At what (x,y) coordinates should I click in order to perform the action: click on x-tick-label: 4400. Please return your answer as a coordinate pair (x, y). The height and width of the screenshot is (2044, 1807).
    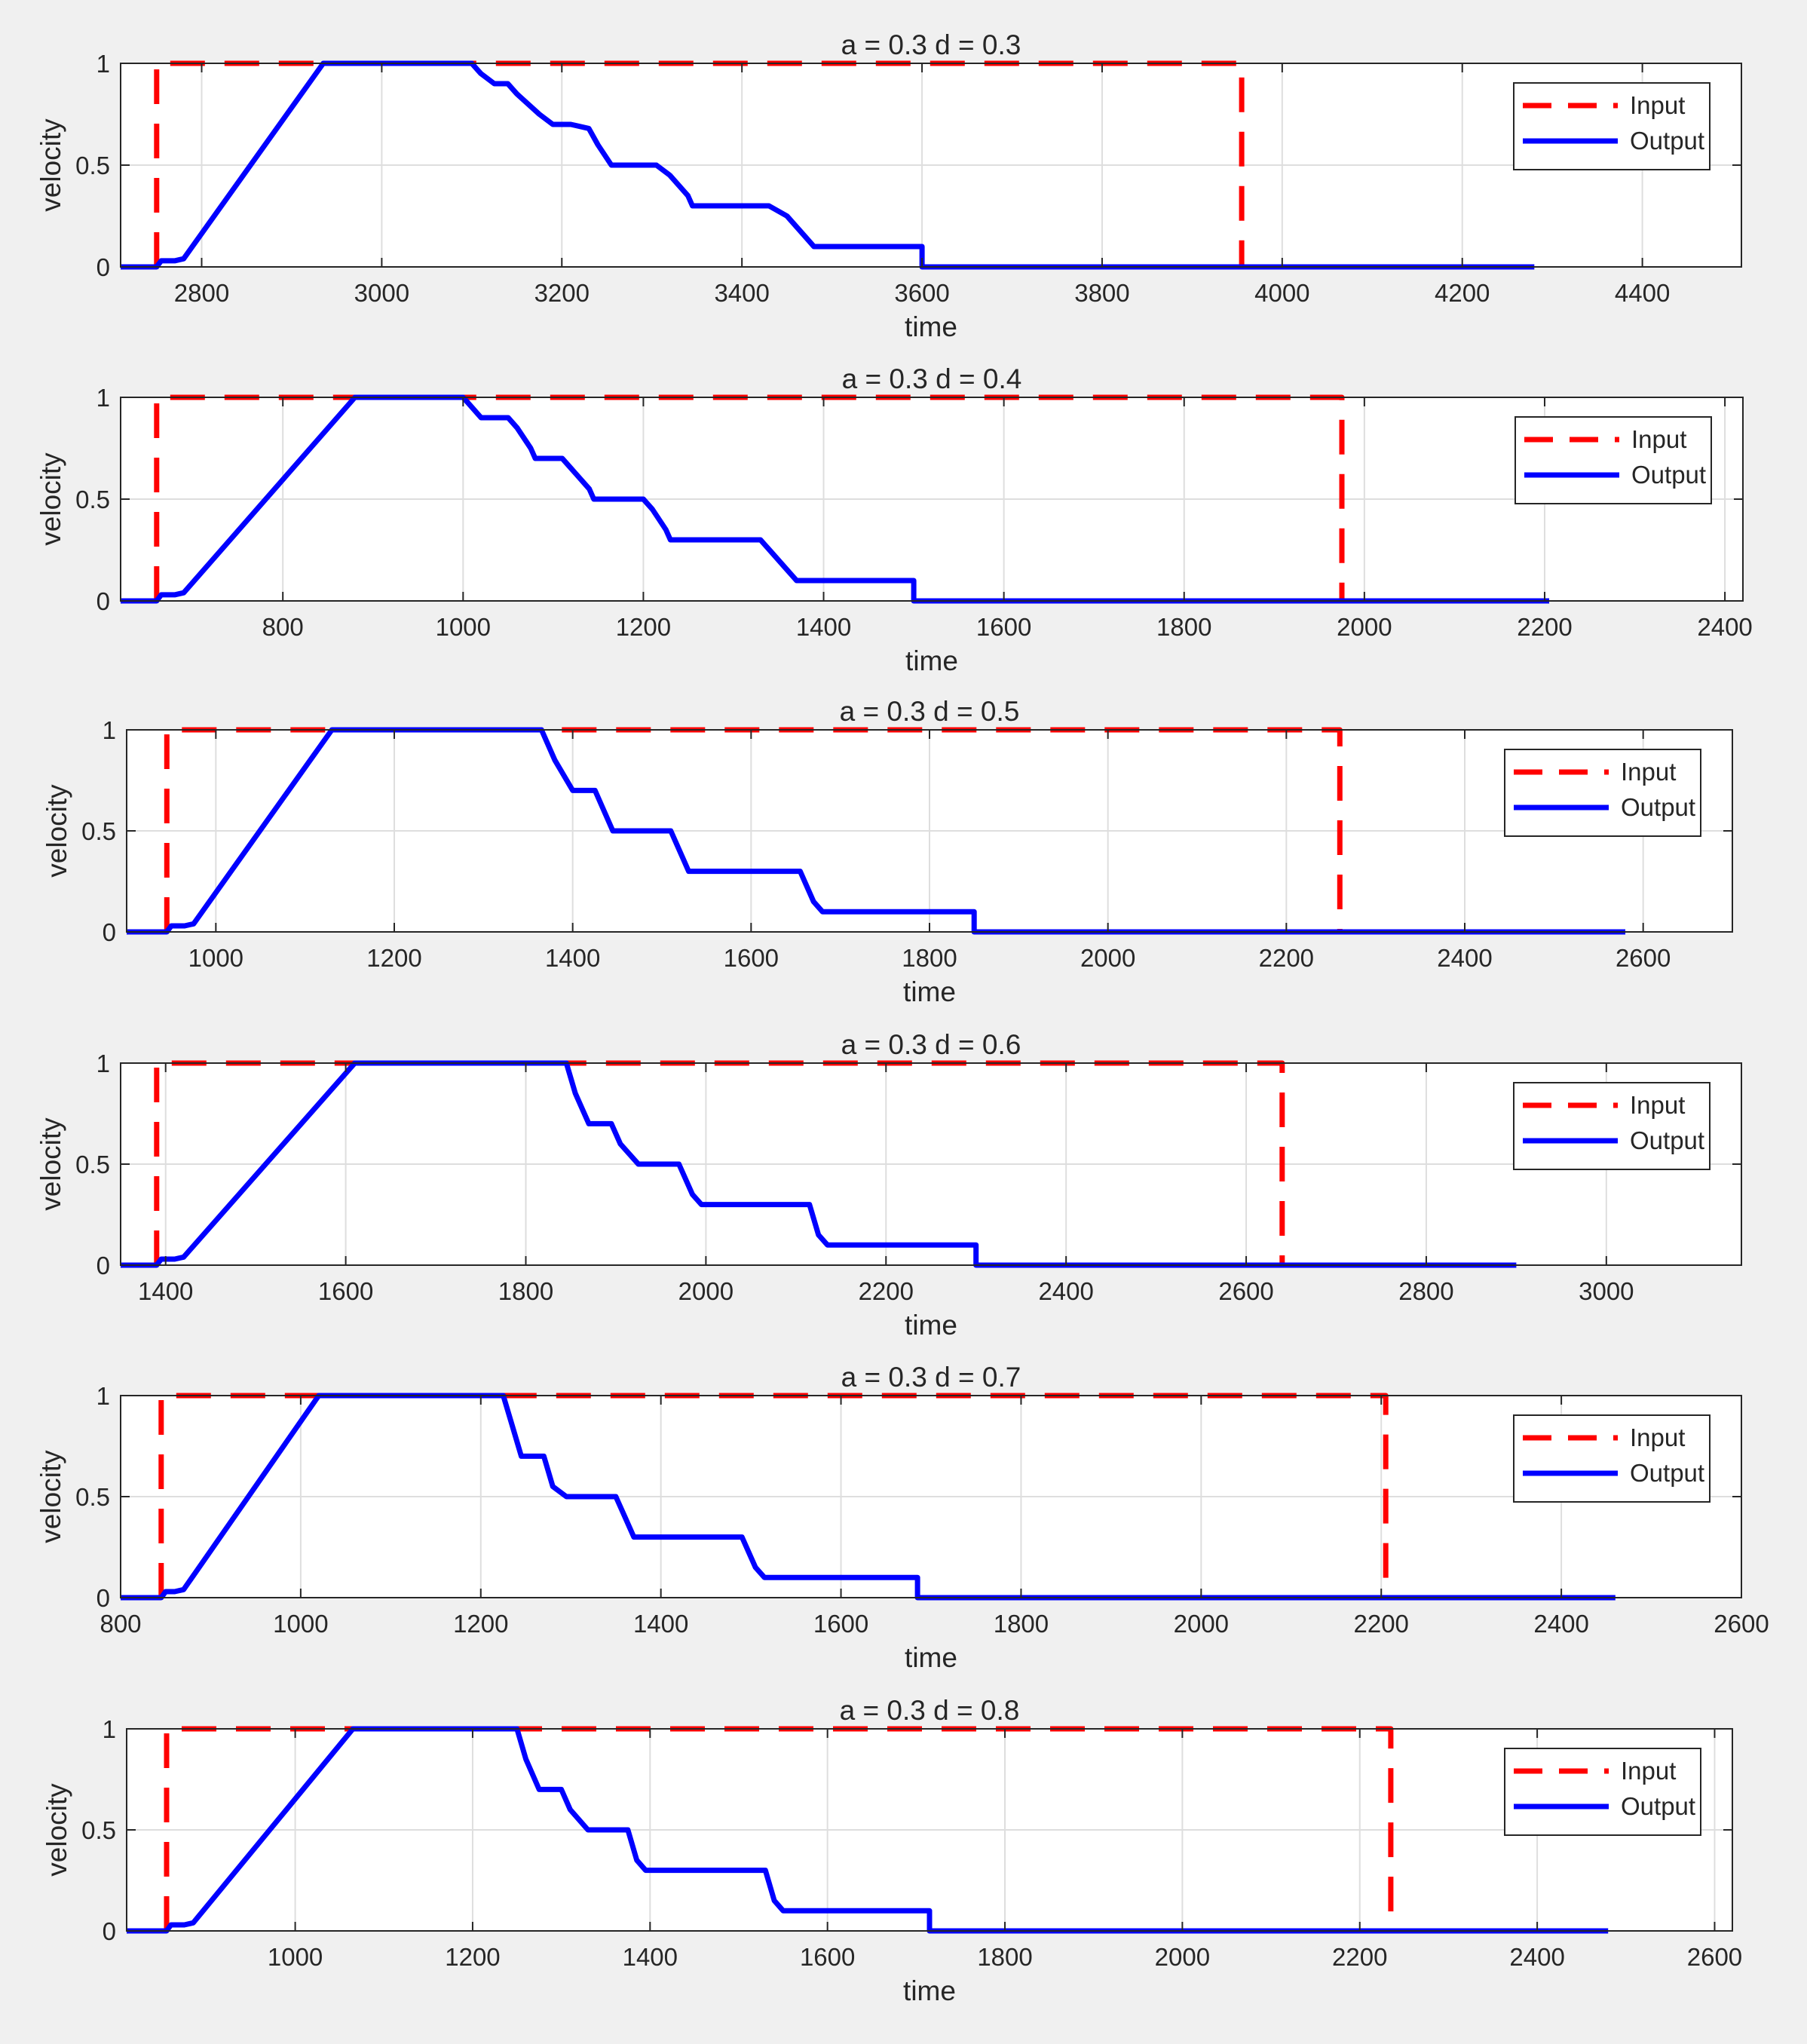
    Looking at the image, I should click on (1642, 293).